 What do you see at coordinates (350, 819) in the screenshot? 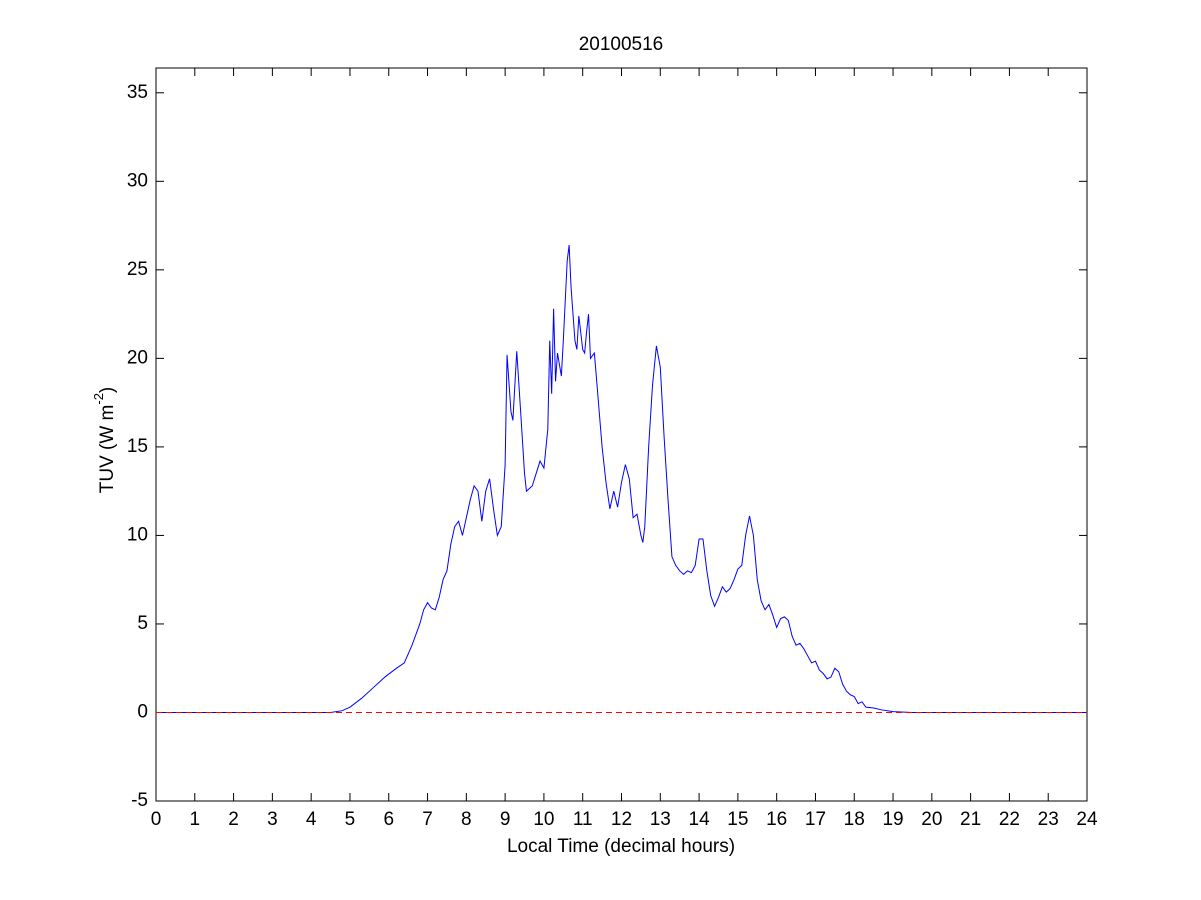
I see `x-tick-label: 5` at bounding box center [350, 819].